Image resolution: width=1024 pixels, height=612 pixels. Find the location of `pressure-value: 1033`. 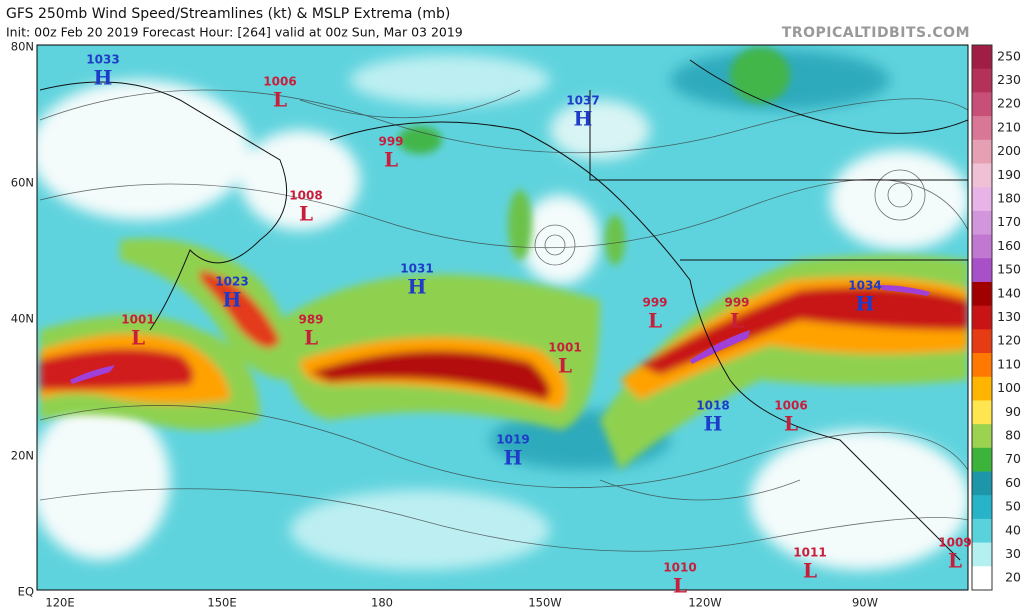

pressure-value: 1033 is located at coordinates (102, 60).